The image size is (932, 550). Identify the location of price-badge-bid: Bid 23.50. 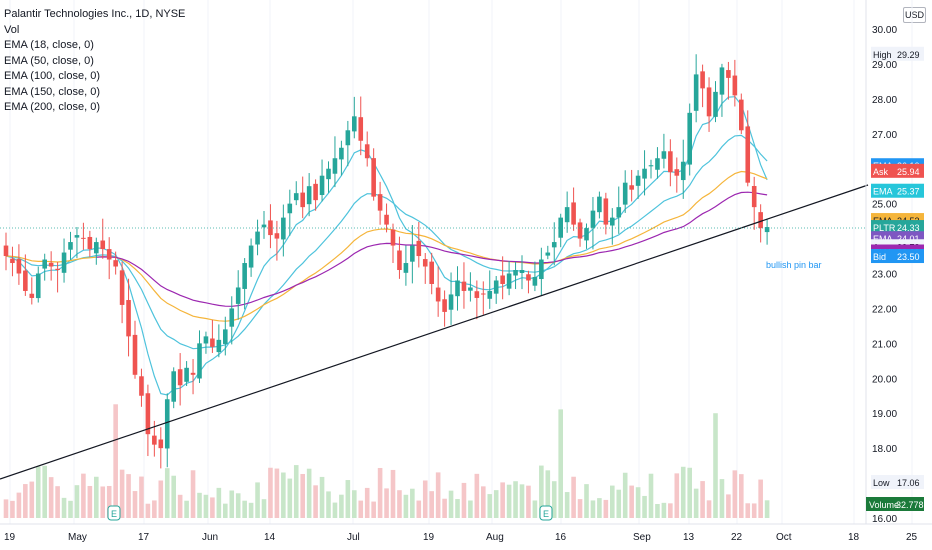
(897, 256).